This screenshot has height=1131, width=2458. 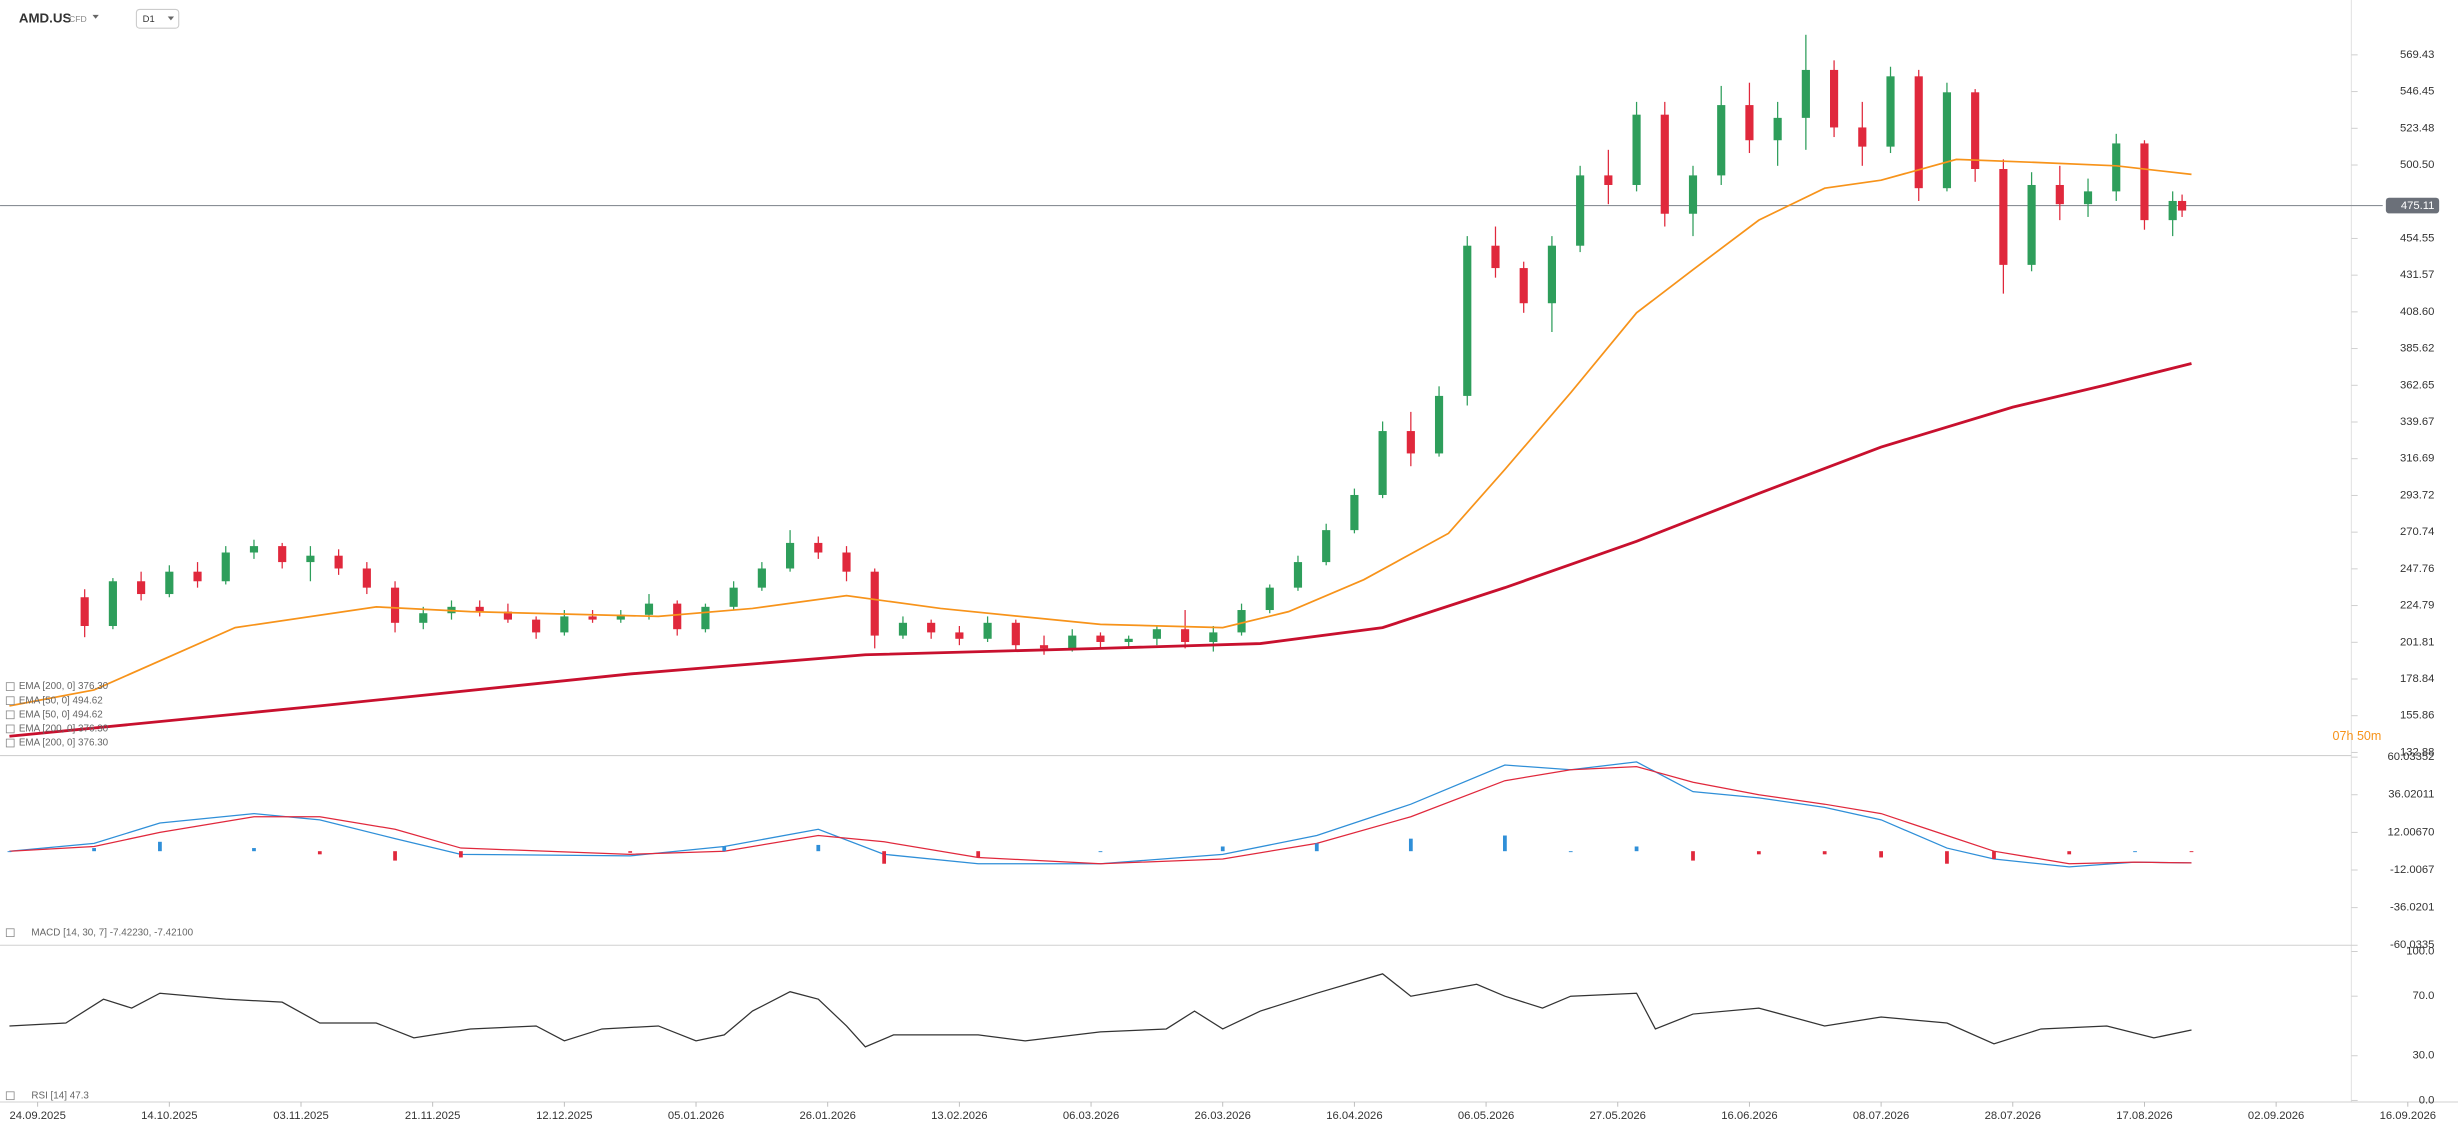 I want to click on y-tick-label: 293.72, so click(x=2417, y=495).